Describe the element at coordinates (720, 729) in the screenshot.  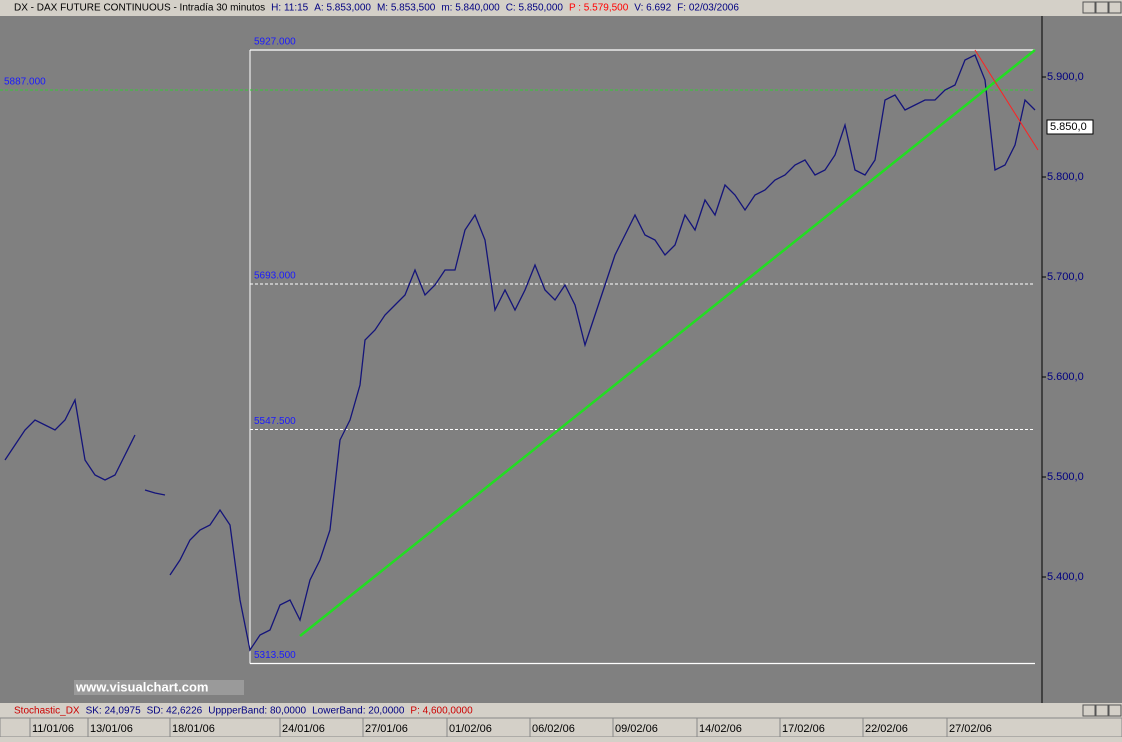
I see `x-tick-label: 14/02/06` at that location.